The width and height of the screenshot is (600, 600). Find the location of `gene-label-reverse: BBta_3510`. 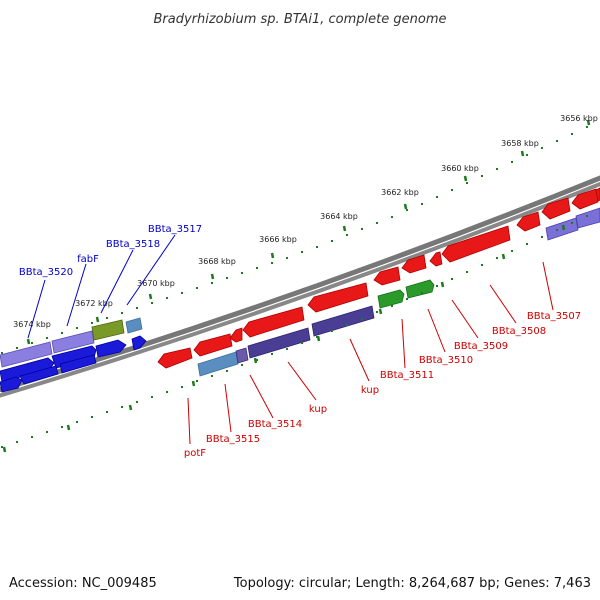

gene-label-reverse: BBta_3510 is located at coordinates (446, 360).